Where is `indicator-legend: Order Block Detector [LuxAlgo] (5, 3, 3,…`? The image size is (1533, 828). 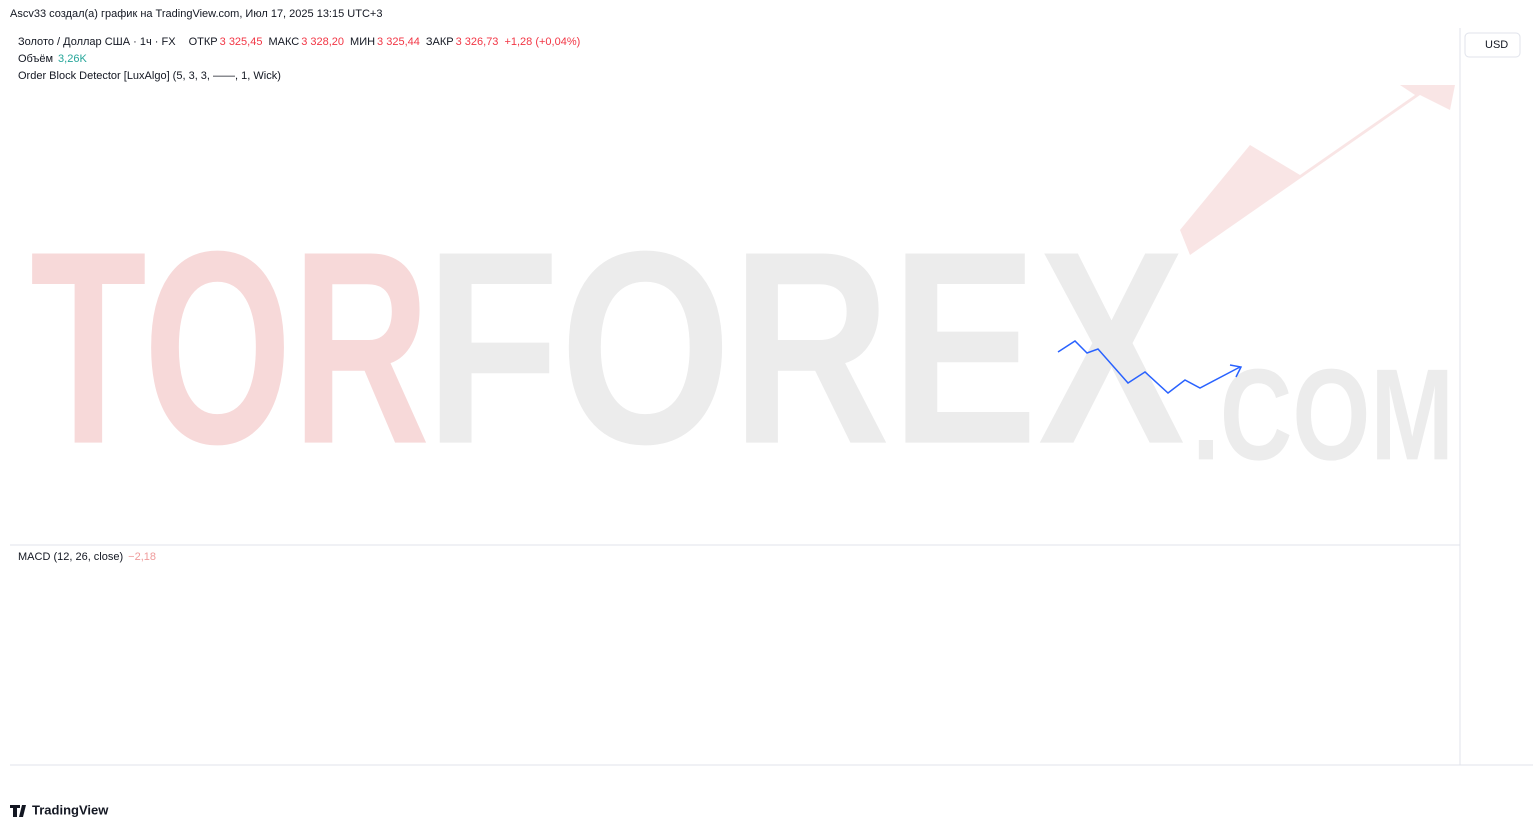
indicator-legend: Order Block Detector [LuxAlgo] (5, 3, 3,… is located at coordinates (149, 76).